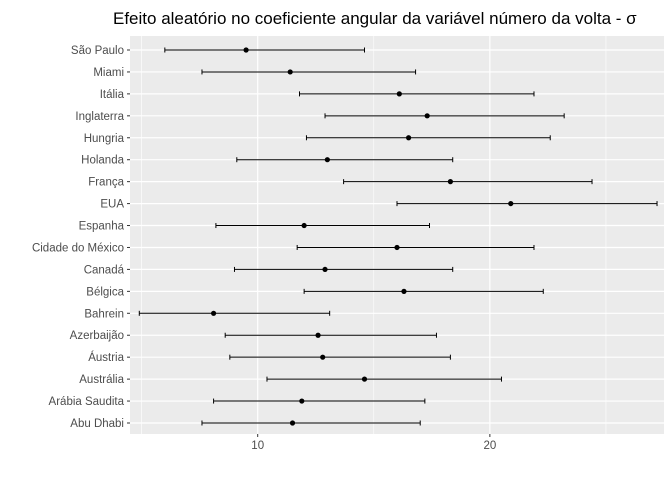 The width and height of the screenshot is (672, 480). Describe the element at coordinates (104, 270) in the screenshot. I see `y-tick-label: Canadá` at that location.